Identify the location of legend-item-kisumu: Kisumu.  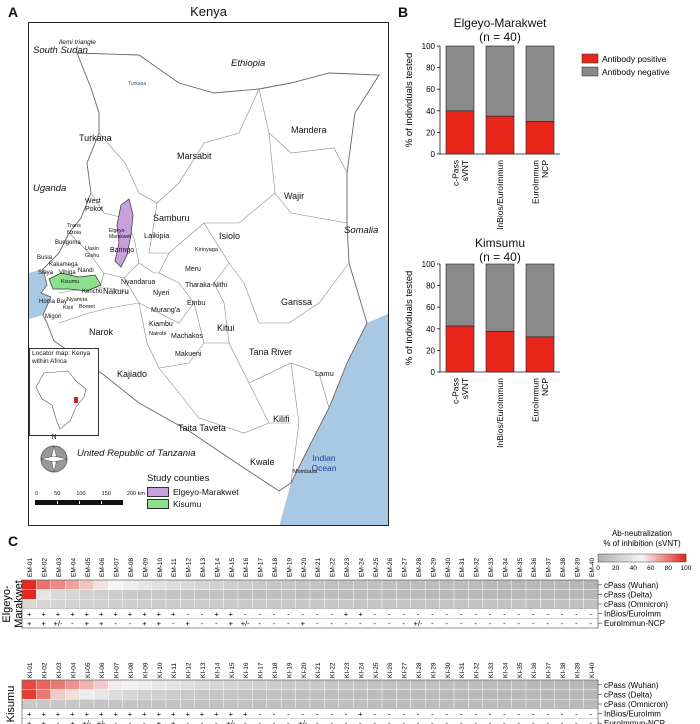
(174, 504).